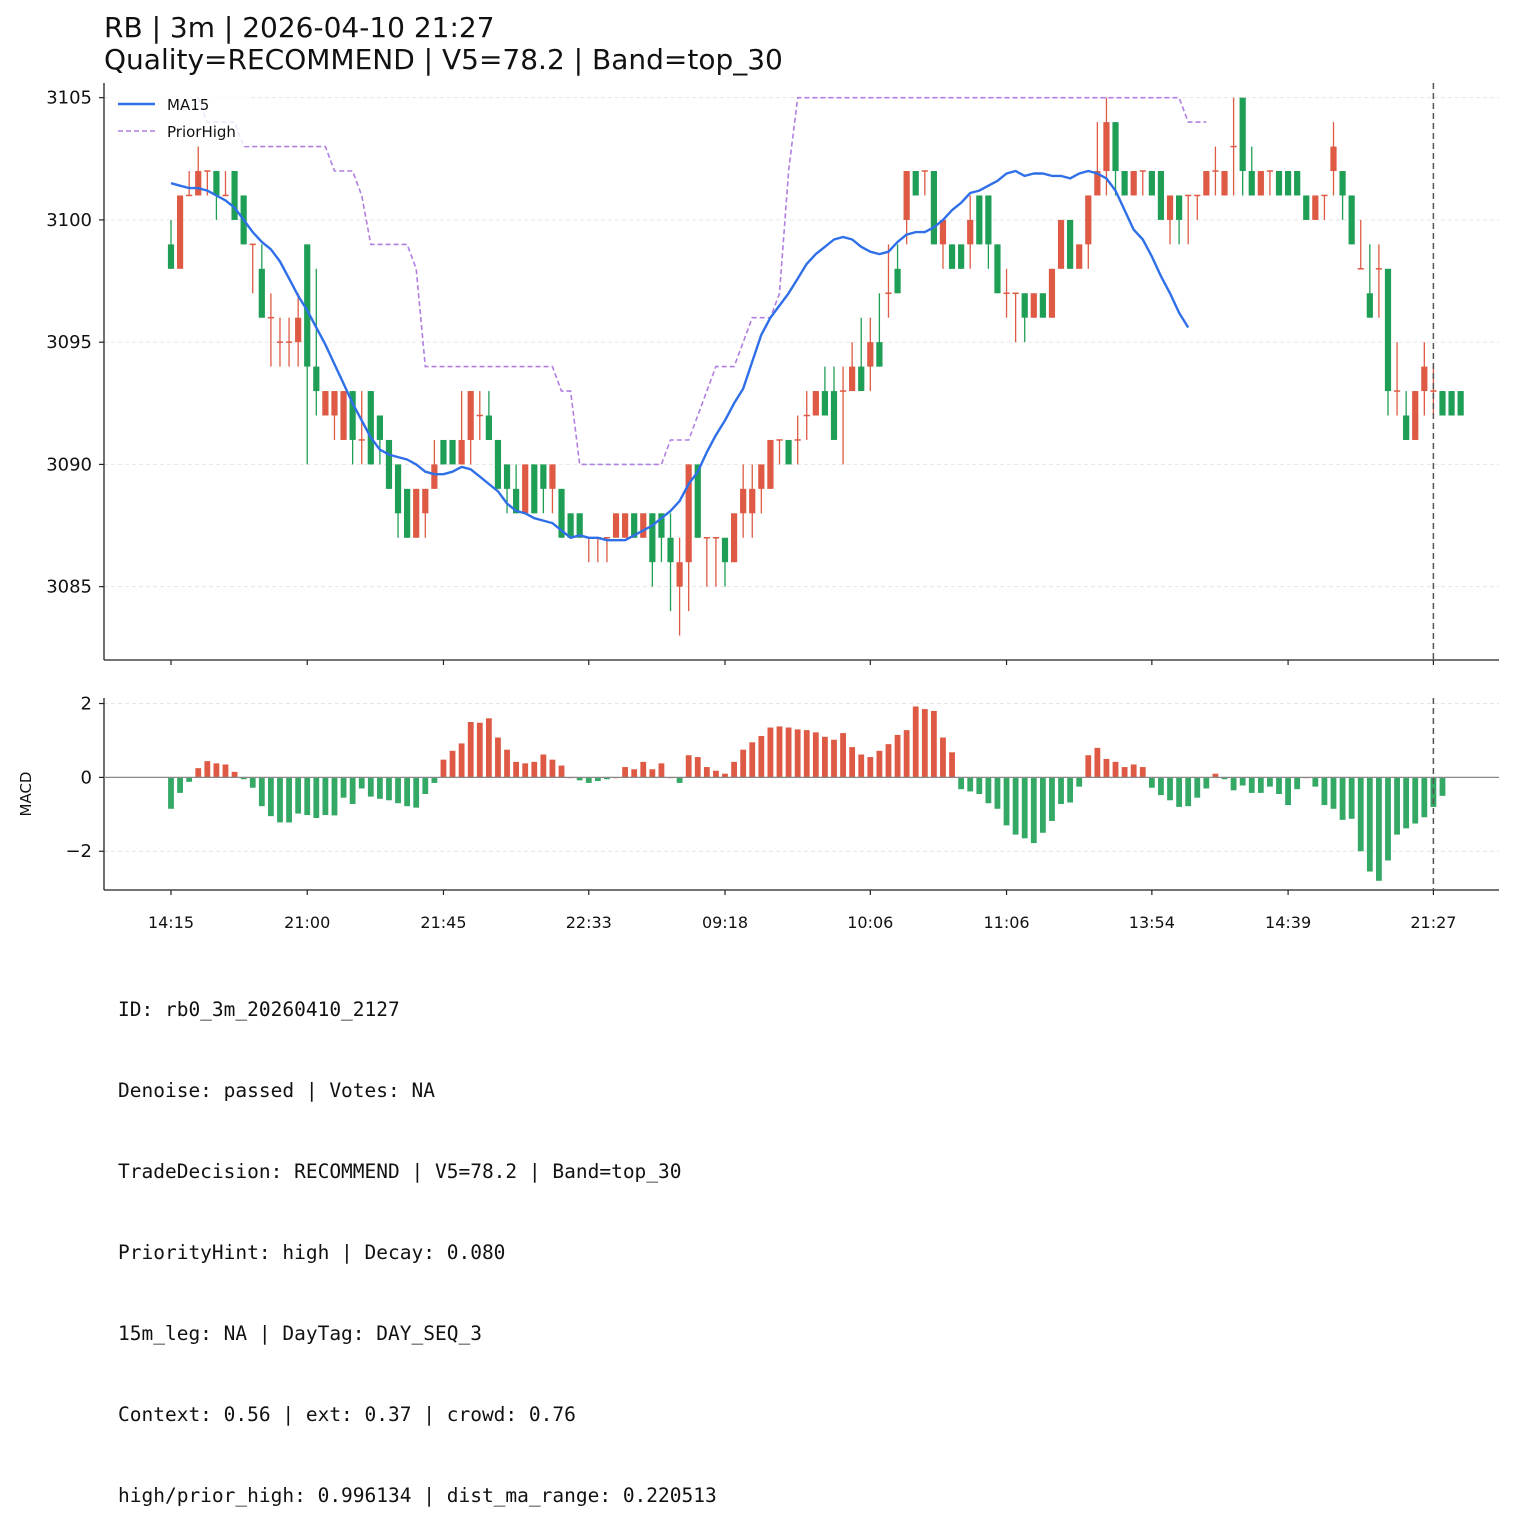 This screenshot has height=1536, width=1514. I want to click on macd-gridlines, so click(801, 777).